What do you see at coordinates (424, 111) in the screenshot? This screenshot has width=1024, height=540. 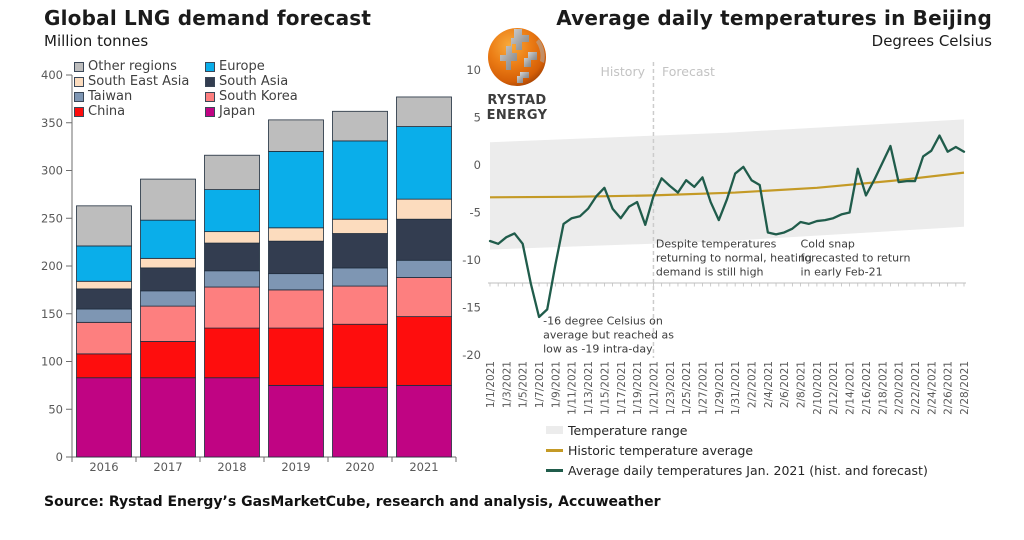 I see `bar-segment-other-regions-2021` at bounding box center [424, 111].